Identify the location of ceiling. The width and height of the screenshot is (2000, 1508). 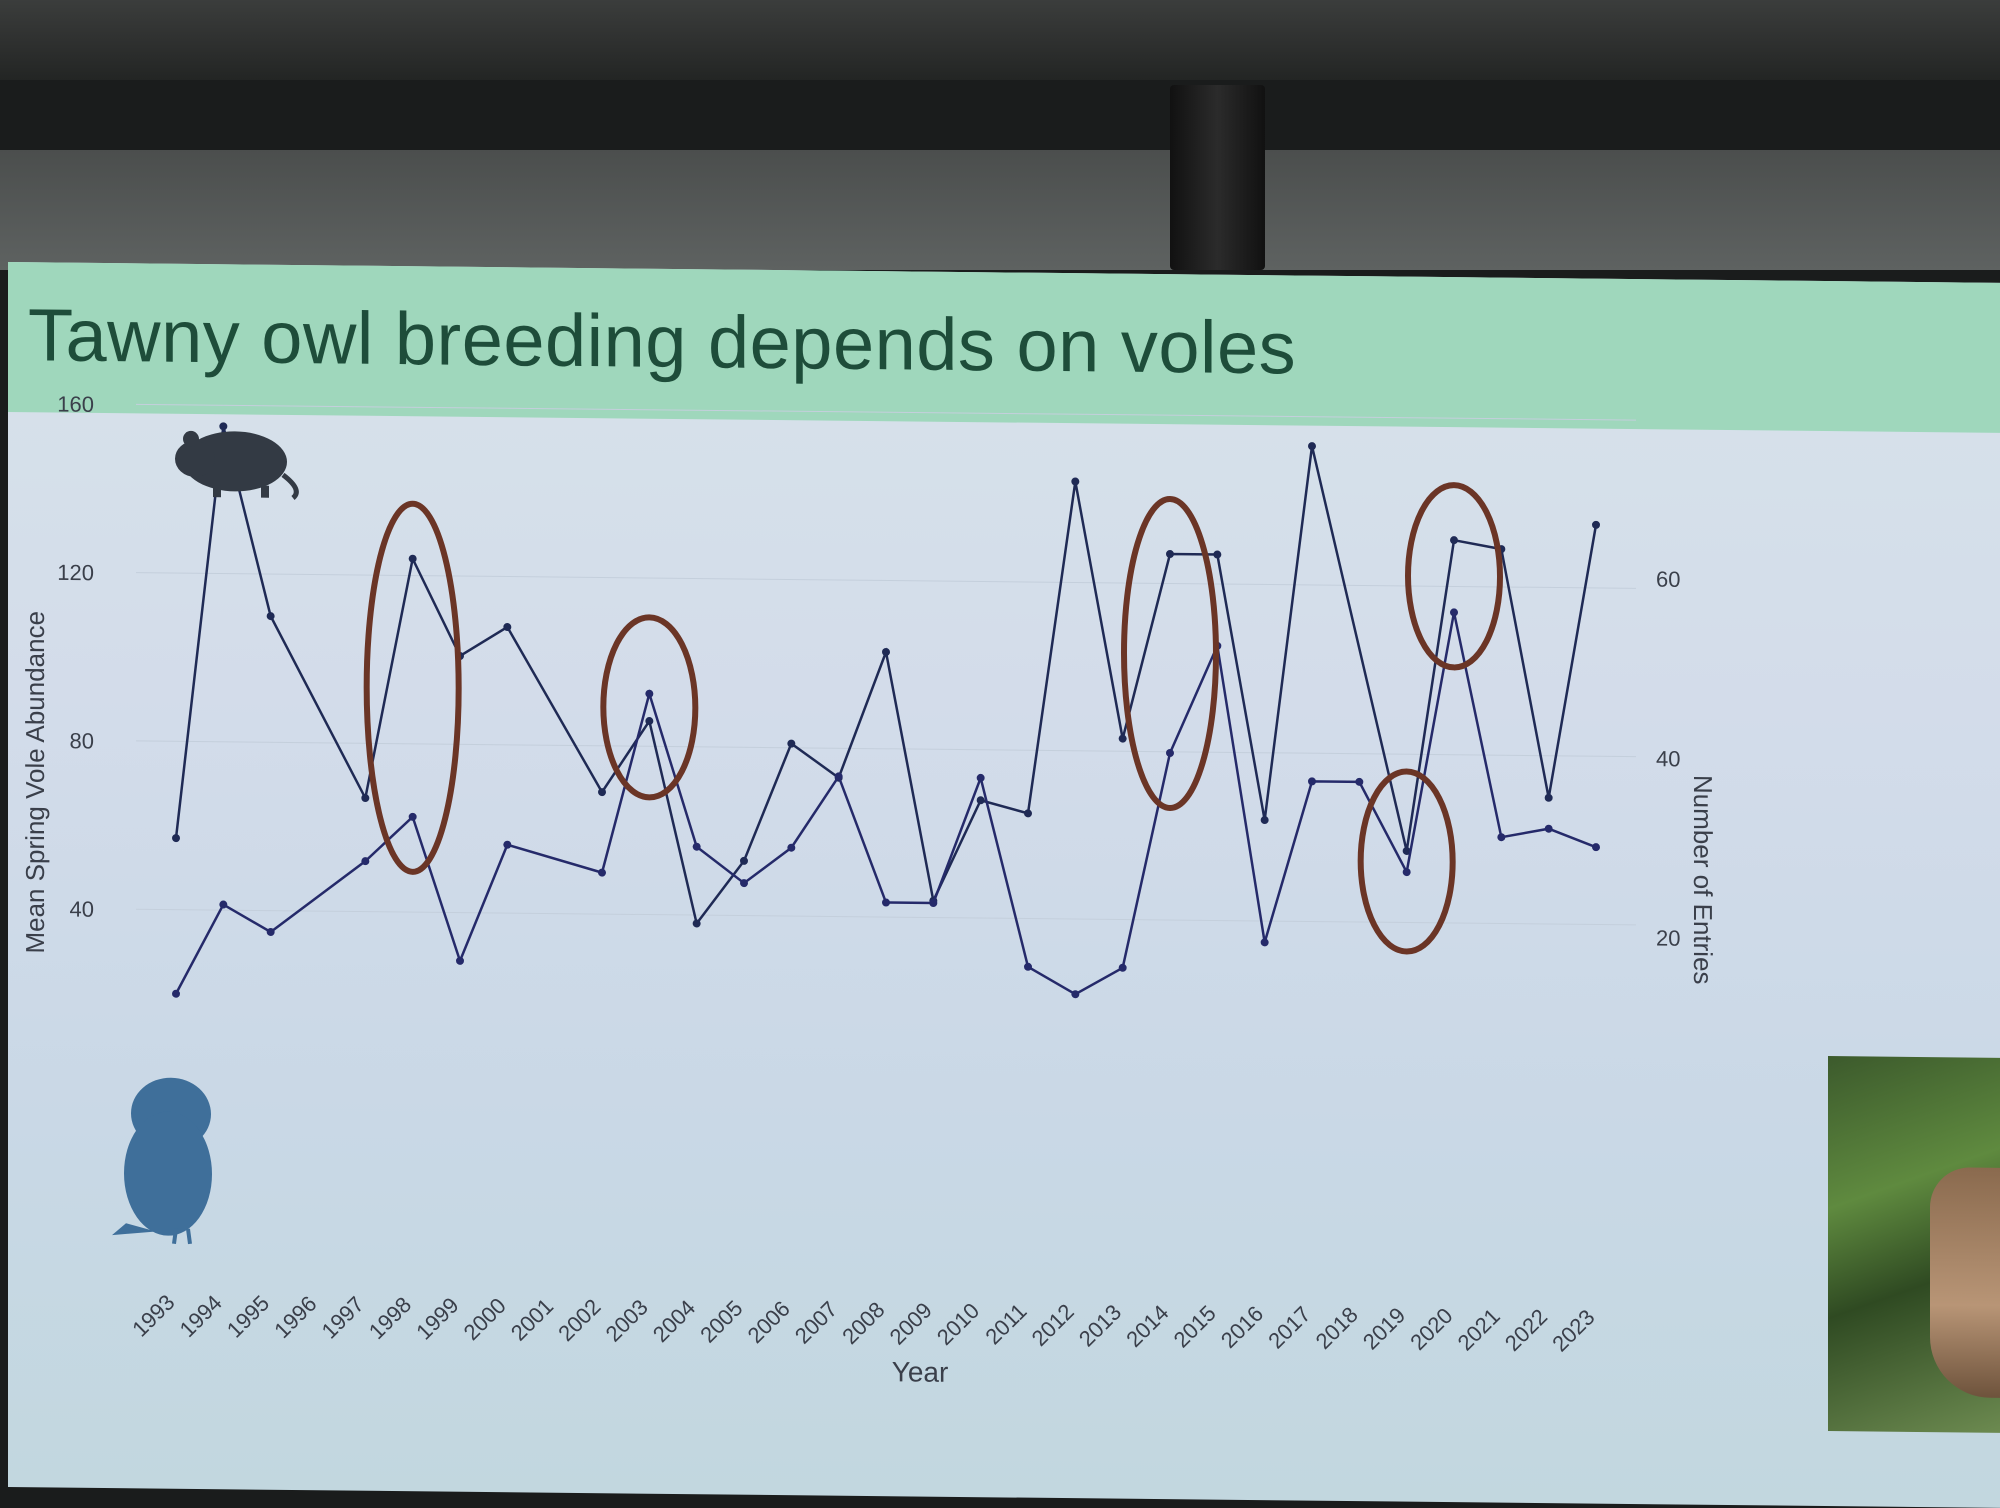
(1000, 40).